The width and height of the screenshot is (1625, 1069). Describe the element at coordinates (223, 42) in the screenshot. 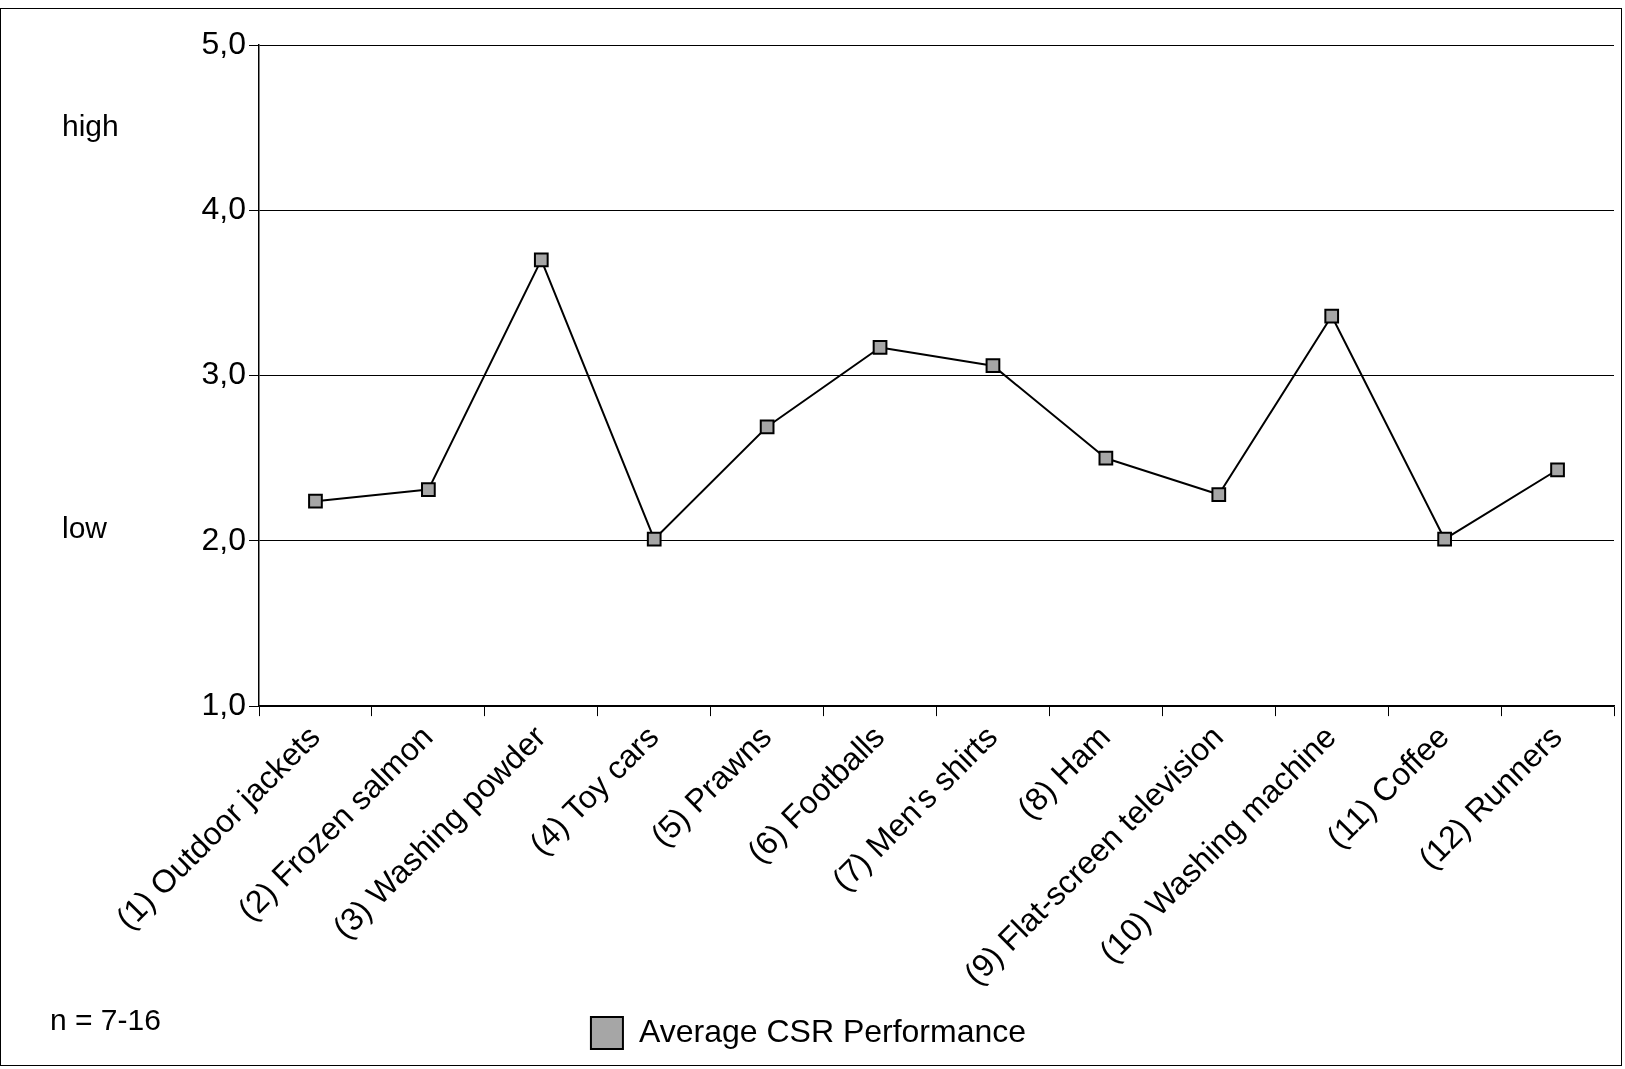

I see `y-tick-label: 5,0` at that location.